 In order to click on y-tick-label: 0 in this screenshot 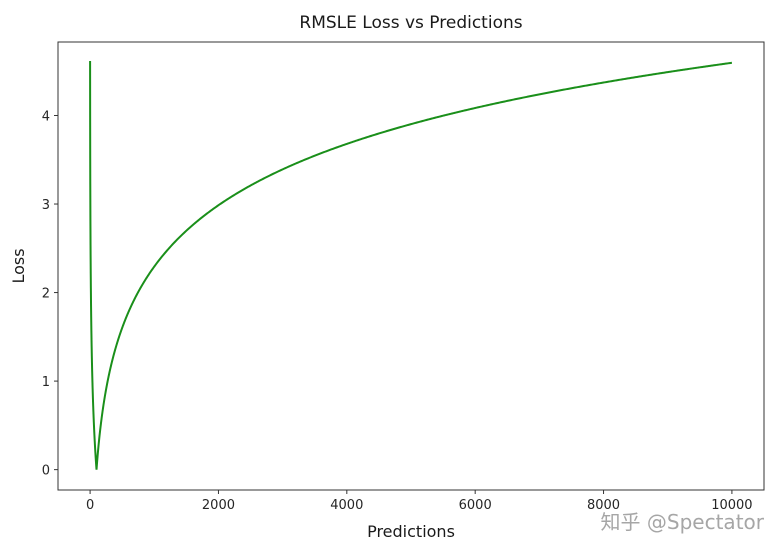, I will do `click(46, 471)`.